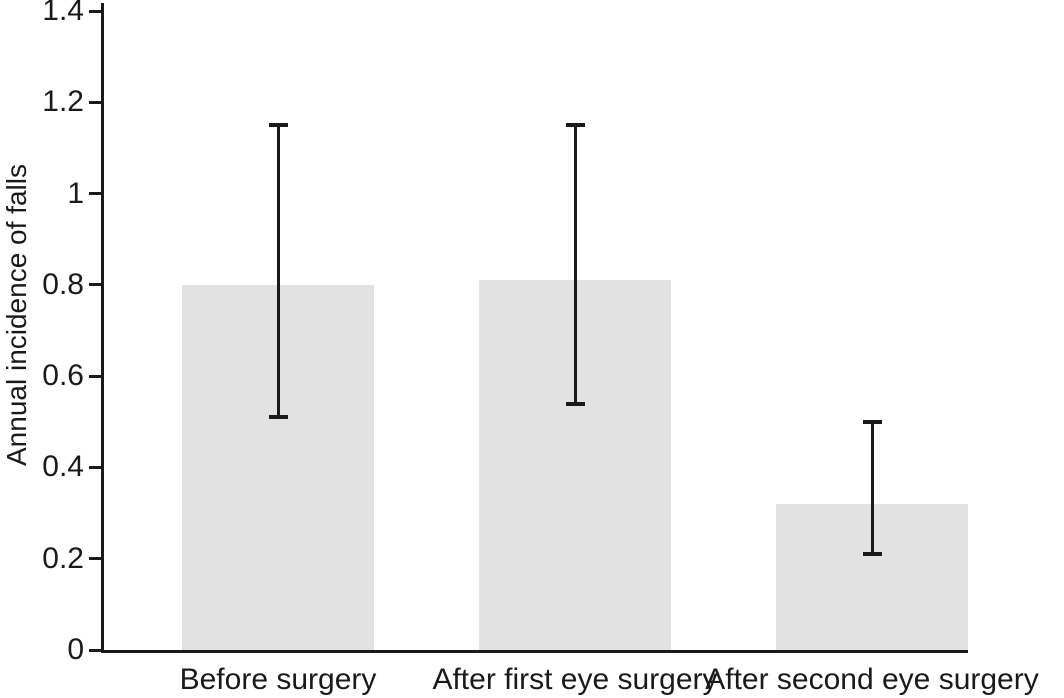  Describe the element at coordinates (75, 193) in the screenshot. I see `y-tick-label: 1` at that location.